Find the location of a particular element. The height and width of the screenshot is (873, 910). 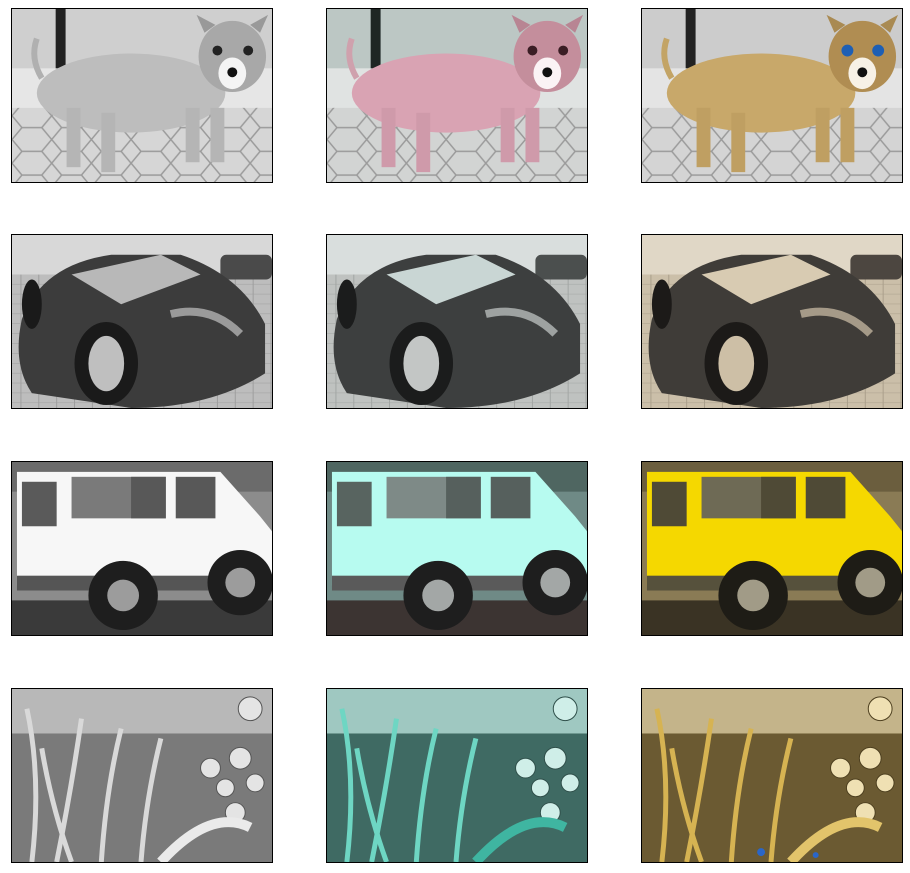

tile-plants-grayscale is located at coordinates (142, 775).